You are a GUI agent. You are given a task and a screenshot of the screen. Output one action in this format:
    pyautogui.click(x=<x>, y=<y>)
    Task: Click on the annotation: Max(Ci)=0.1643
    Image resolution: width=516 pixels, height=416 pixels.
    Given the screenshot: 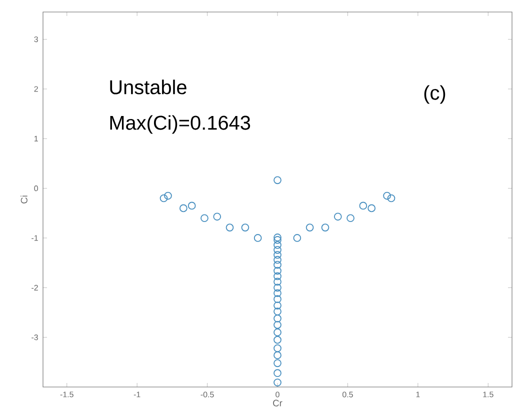 What is the action you would take?
    pyautogui.click(x=180, y=124)
    